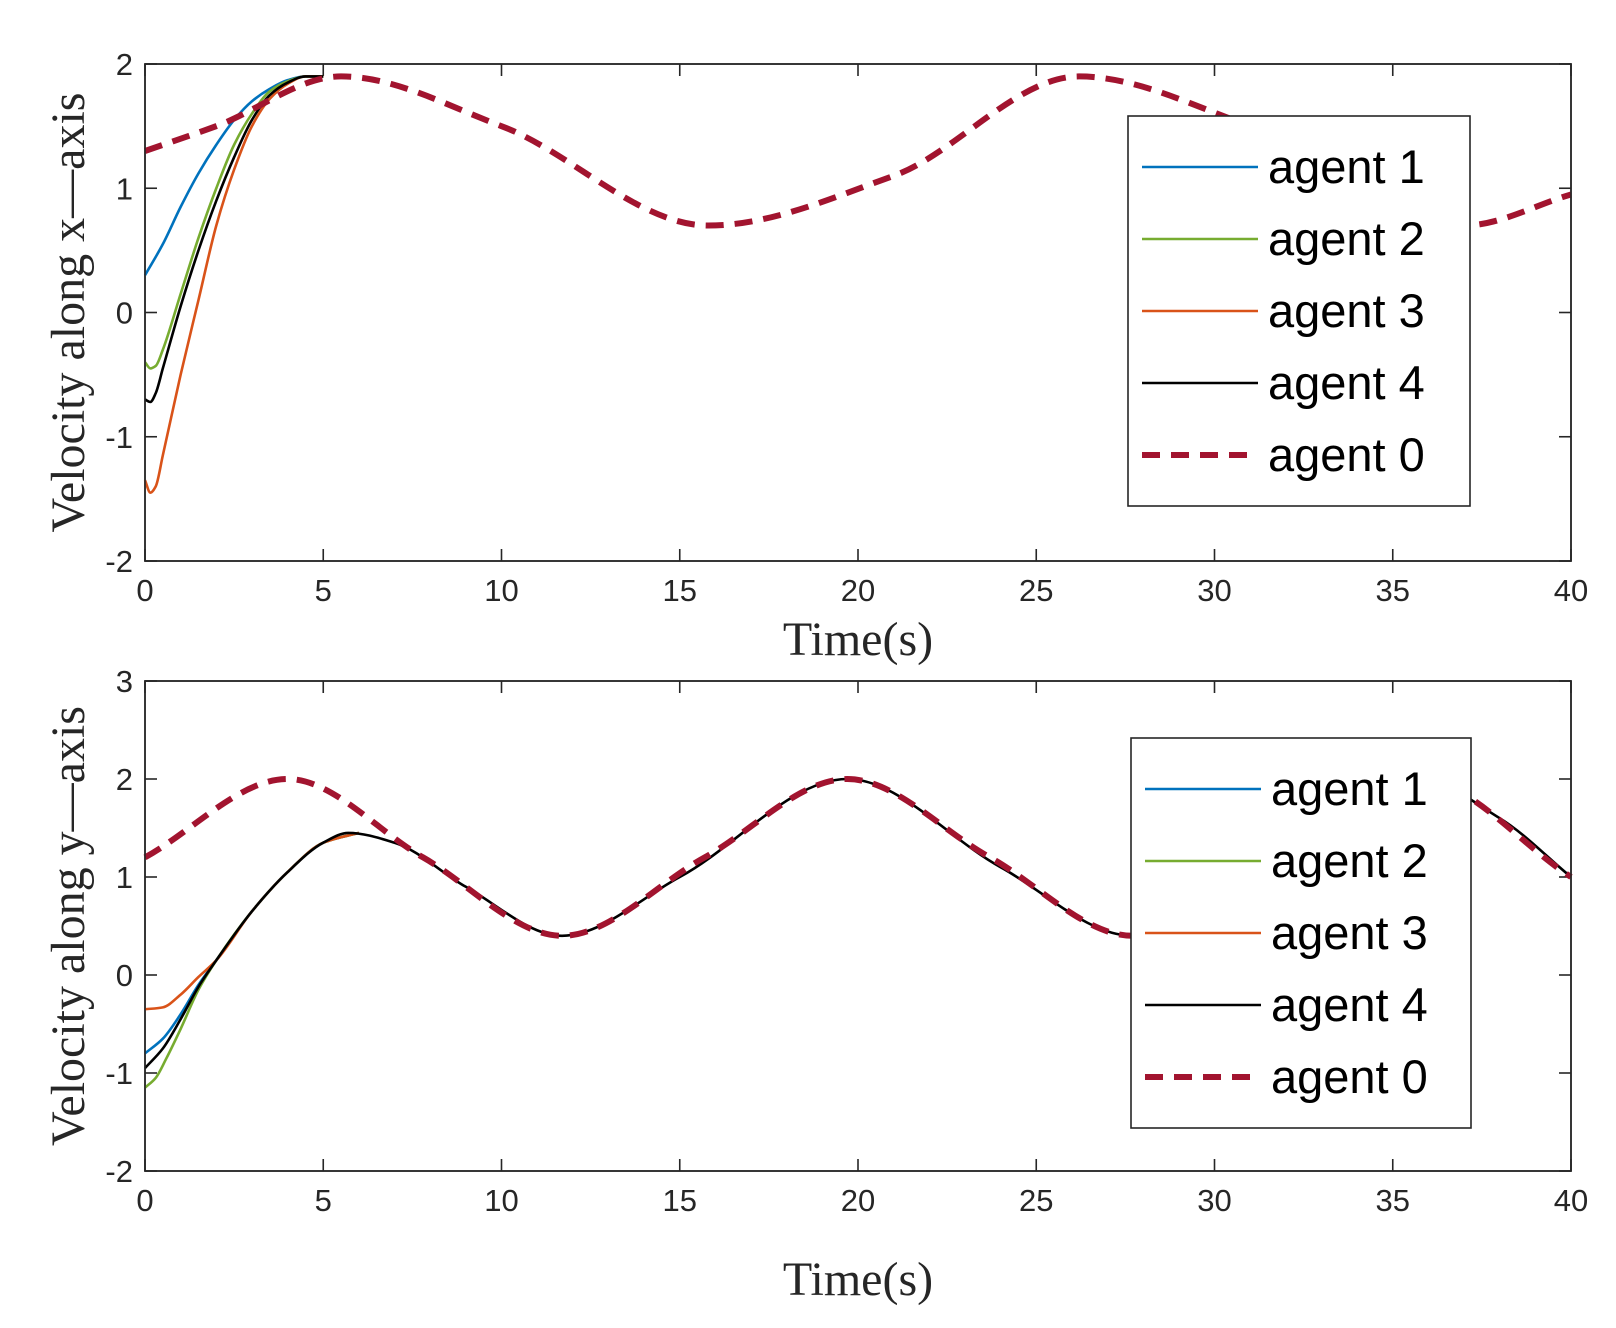  What do you see at coordinates (124, 877) in the screenshot?
I see `chart-bottom-y-tick-label: 1` at bounding box center [124, 877].